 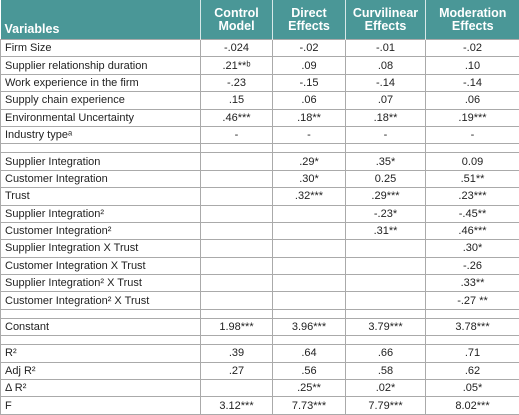 I want to click on value-cell: .06, so click(x=472, y=100).